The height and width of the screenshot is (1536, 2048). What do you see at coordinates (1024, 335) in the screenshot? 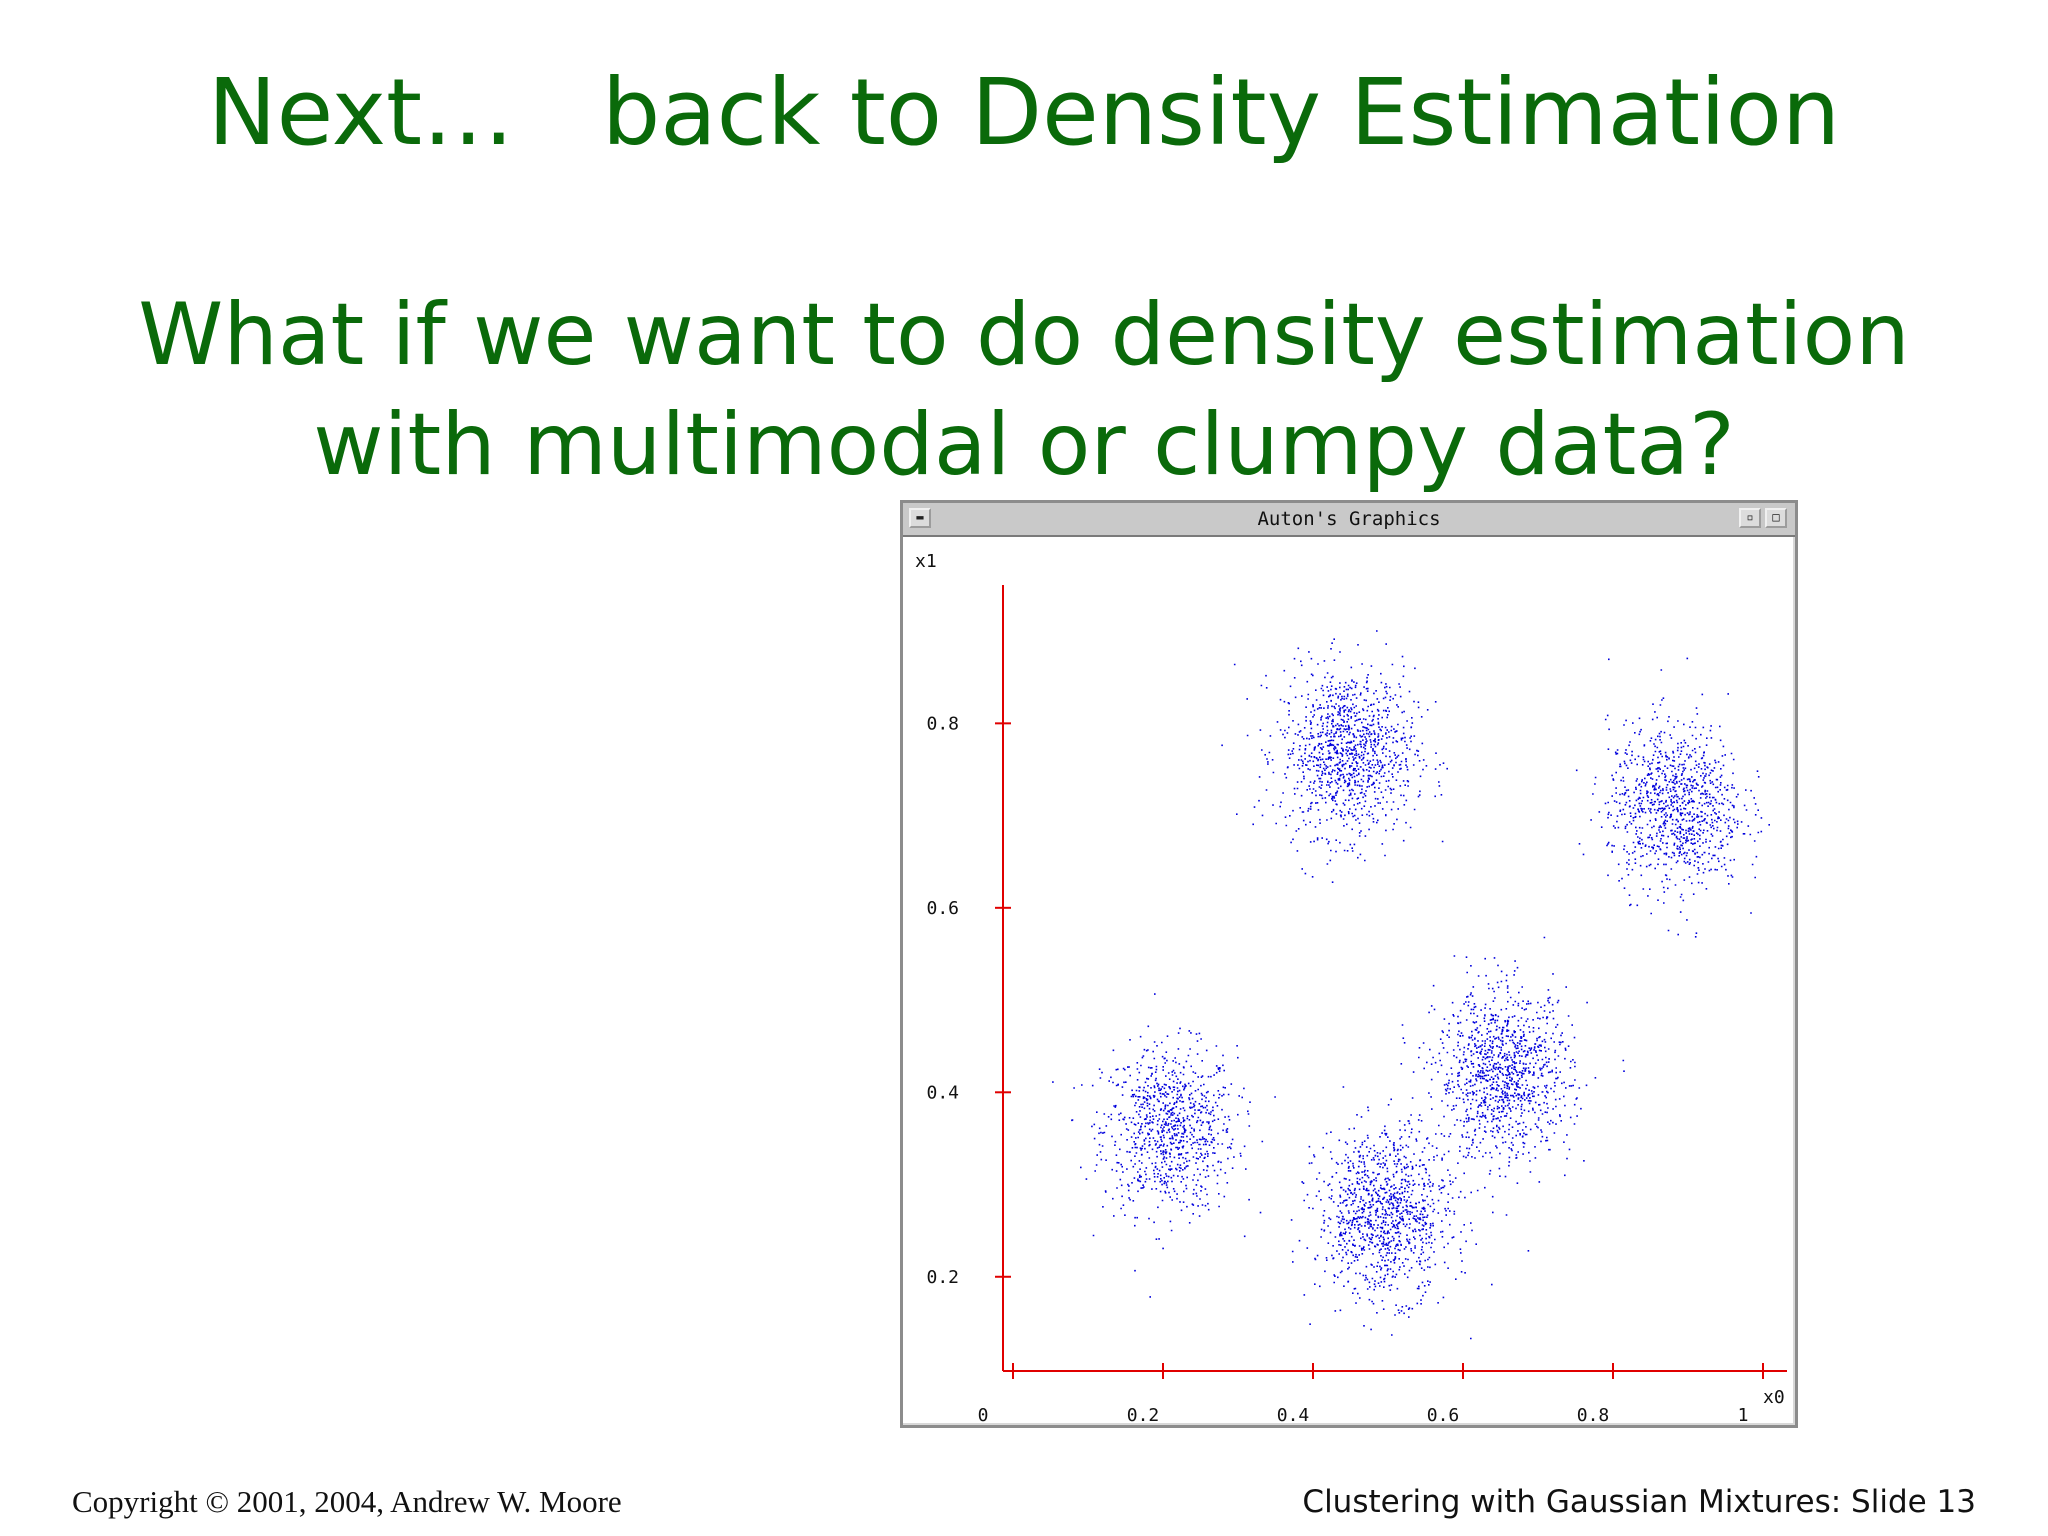
I see `question-line-1: What if we want to do density estimation` at bounding box center [1024, 335].